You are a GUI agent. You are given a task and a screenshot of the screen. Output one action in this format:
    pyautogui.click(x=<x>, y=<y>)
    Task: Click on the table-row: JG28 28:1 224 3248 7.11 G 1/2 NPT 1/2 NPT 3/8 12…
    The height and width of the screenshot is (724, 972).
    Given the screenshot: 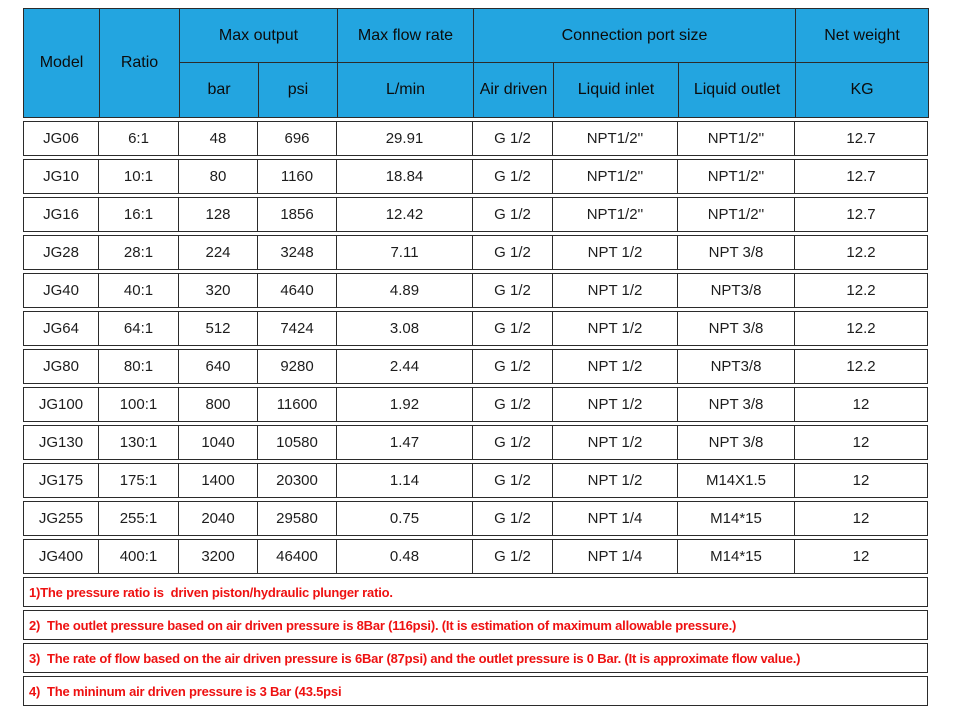 What is the action you would take?
    pyautogui.click(x=475, y=252)
    